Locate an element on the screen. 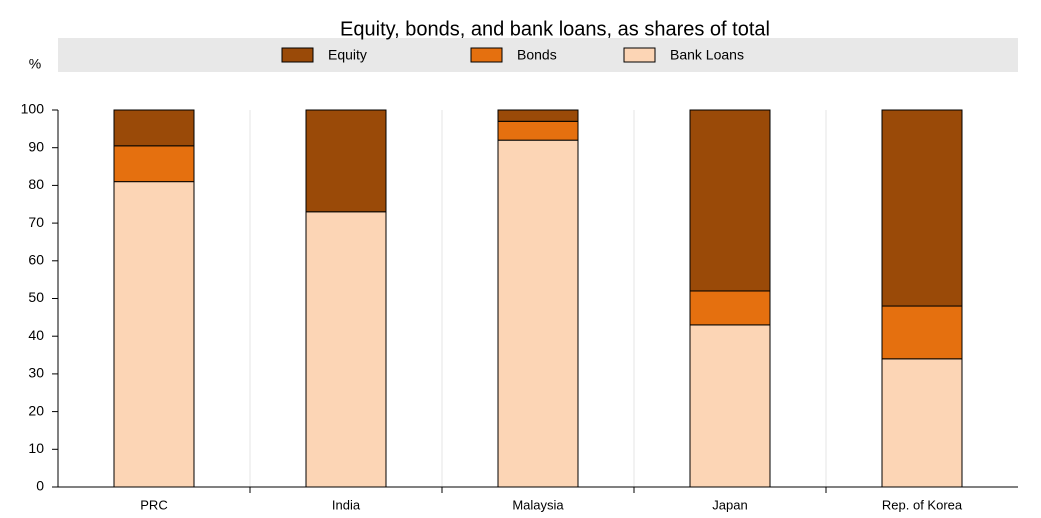  legend-label: Bonds is located at coordinates (537, 55).